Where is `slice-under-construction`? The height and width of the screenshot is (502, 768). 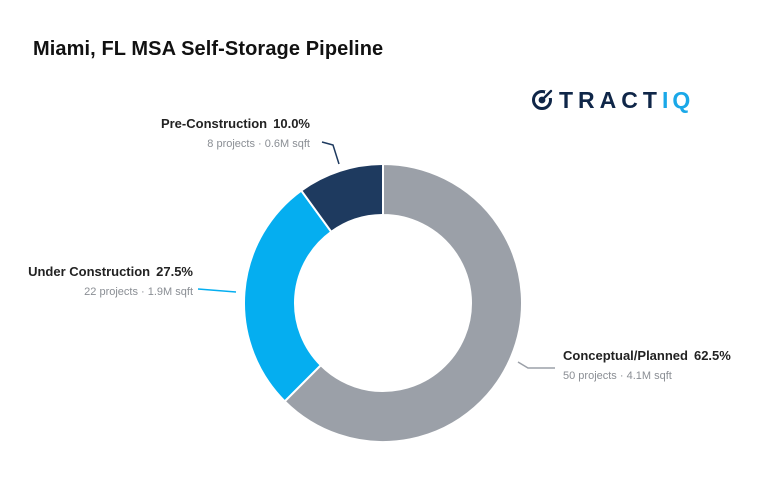 slice-under-construction is located at coordinates (288, 296).